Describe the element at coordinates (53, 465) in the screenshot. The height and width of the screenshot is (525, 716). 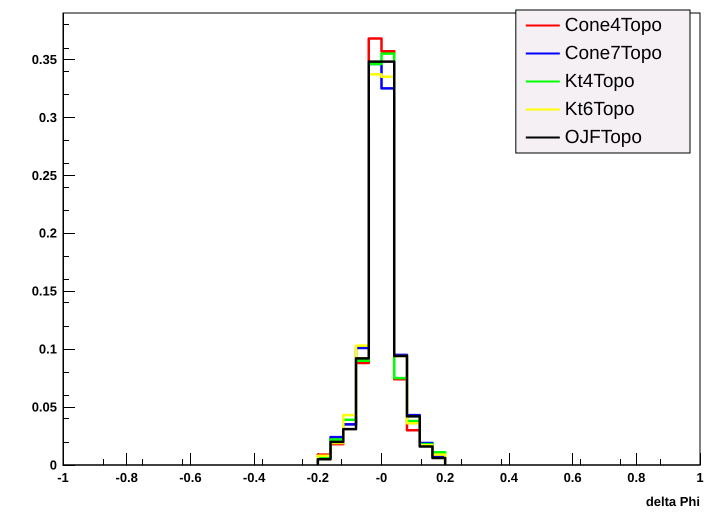
I see `y-tick-label: 0` at that location.